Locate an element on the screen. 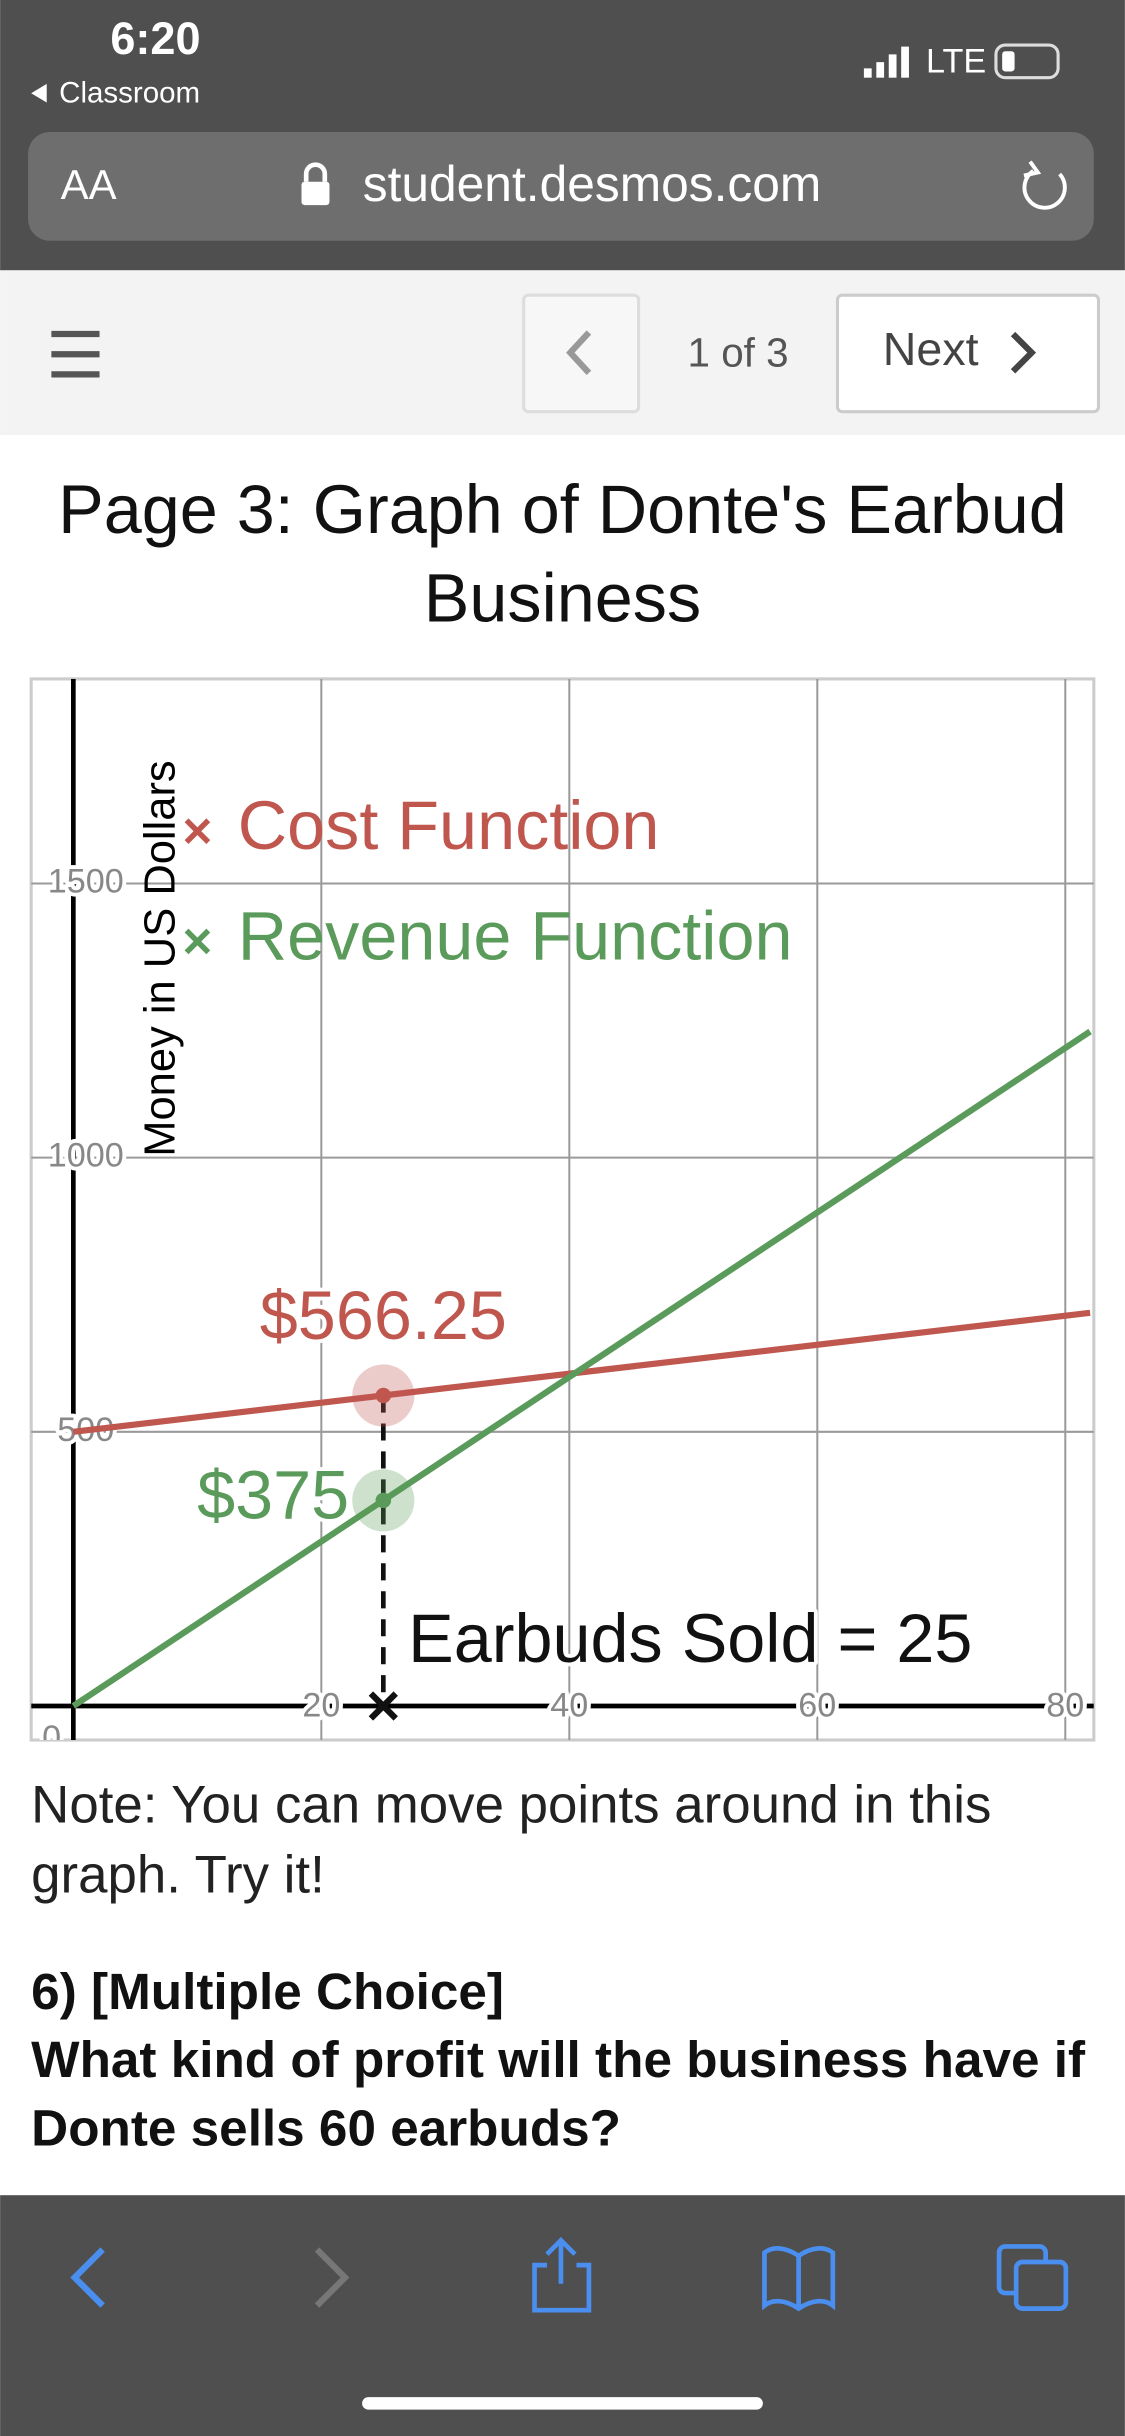 The width and height of the screenshot is (1125, 2436). y-tick-label: 1500 is located at coordinates (86, 881).